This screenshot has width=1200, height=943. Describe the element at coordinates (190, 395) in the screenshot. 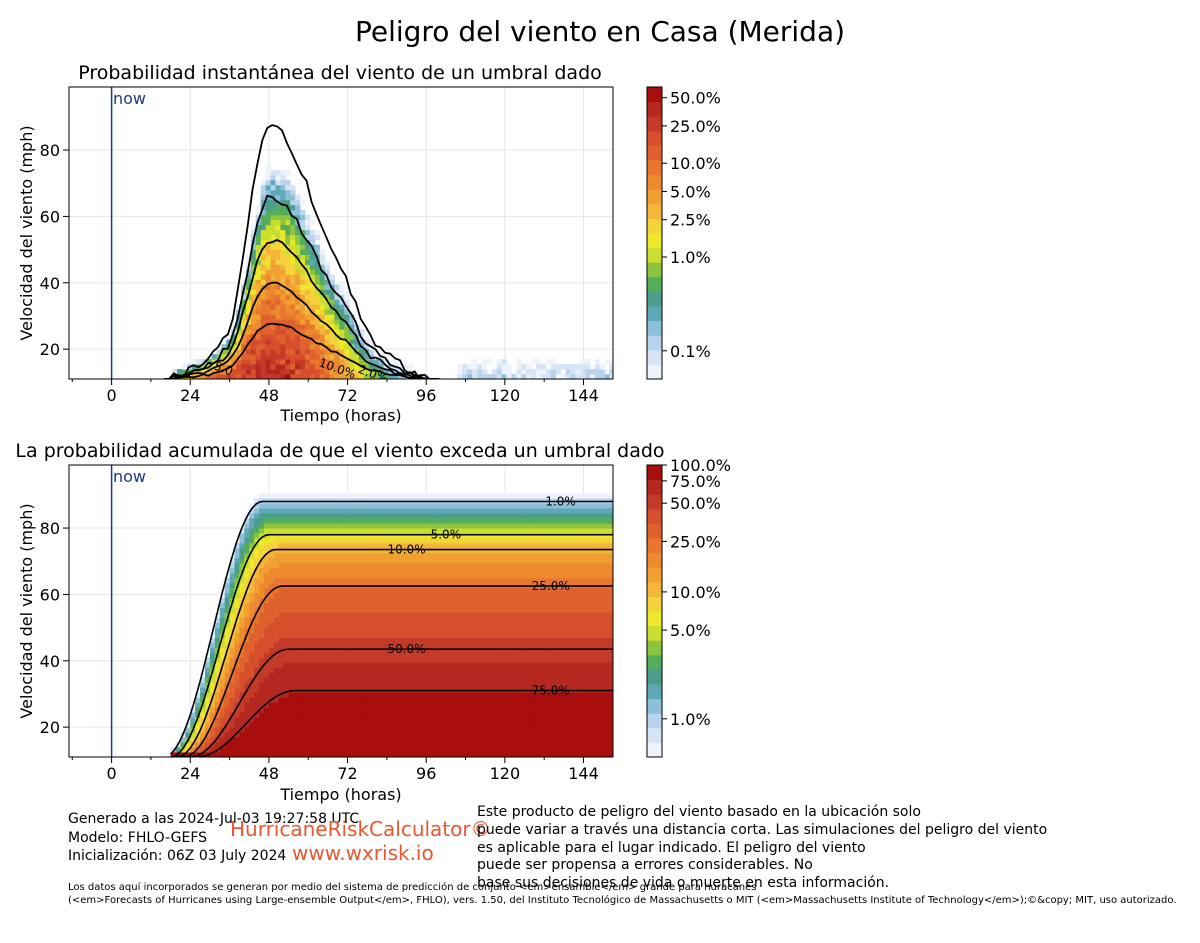

I see `x-tick-label: 24` at that location.